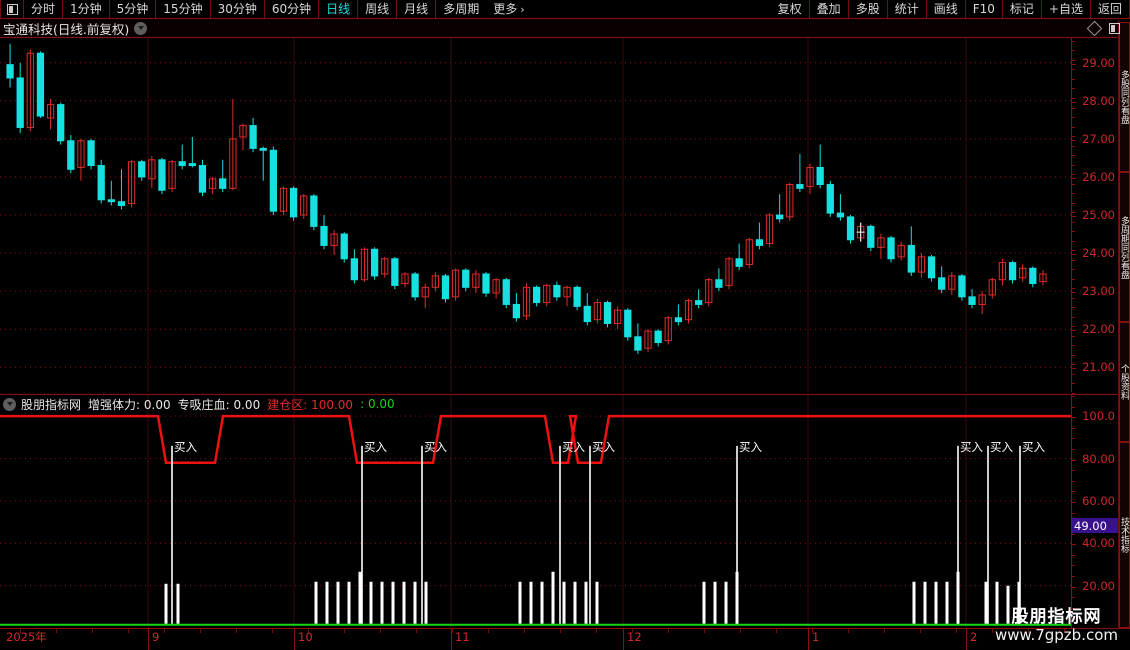  What do you see at coordinates (1108, 28) in the screenshot?
I see `title-icon-group` at bounding box center [1108, 28].